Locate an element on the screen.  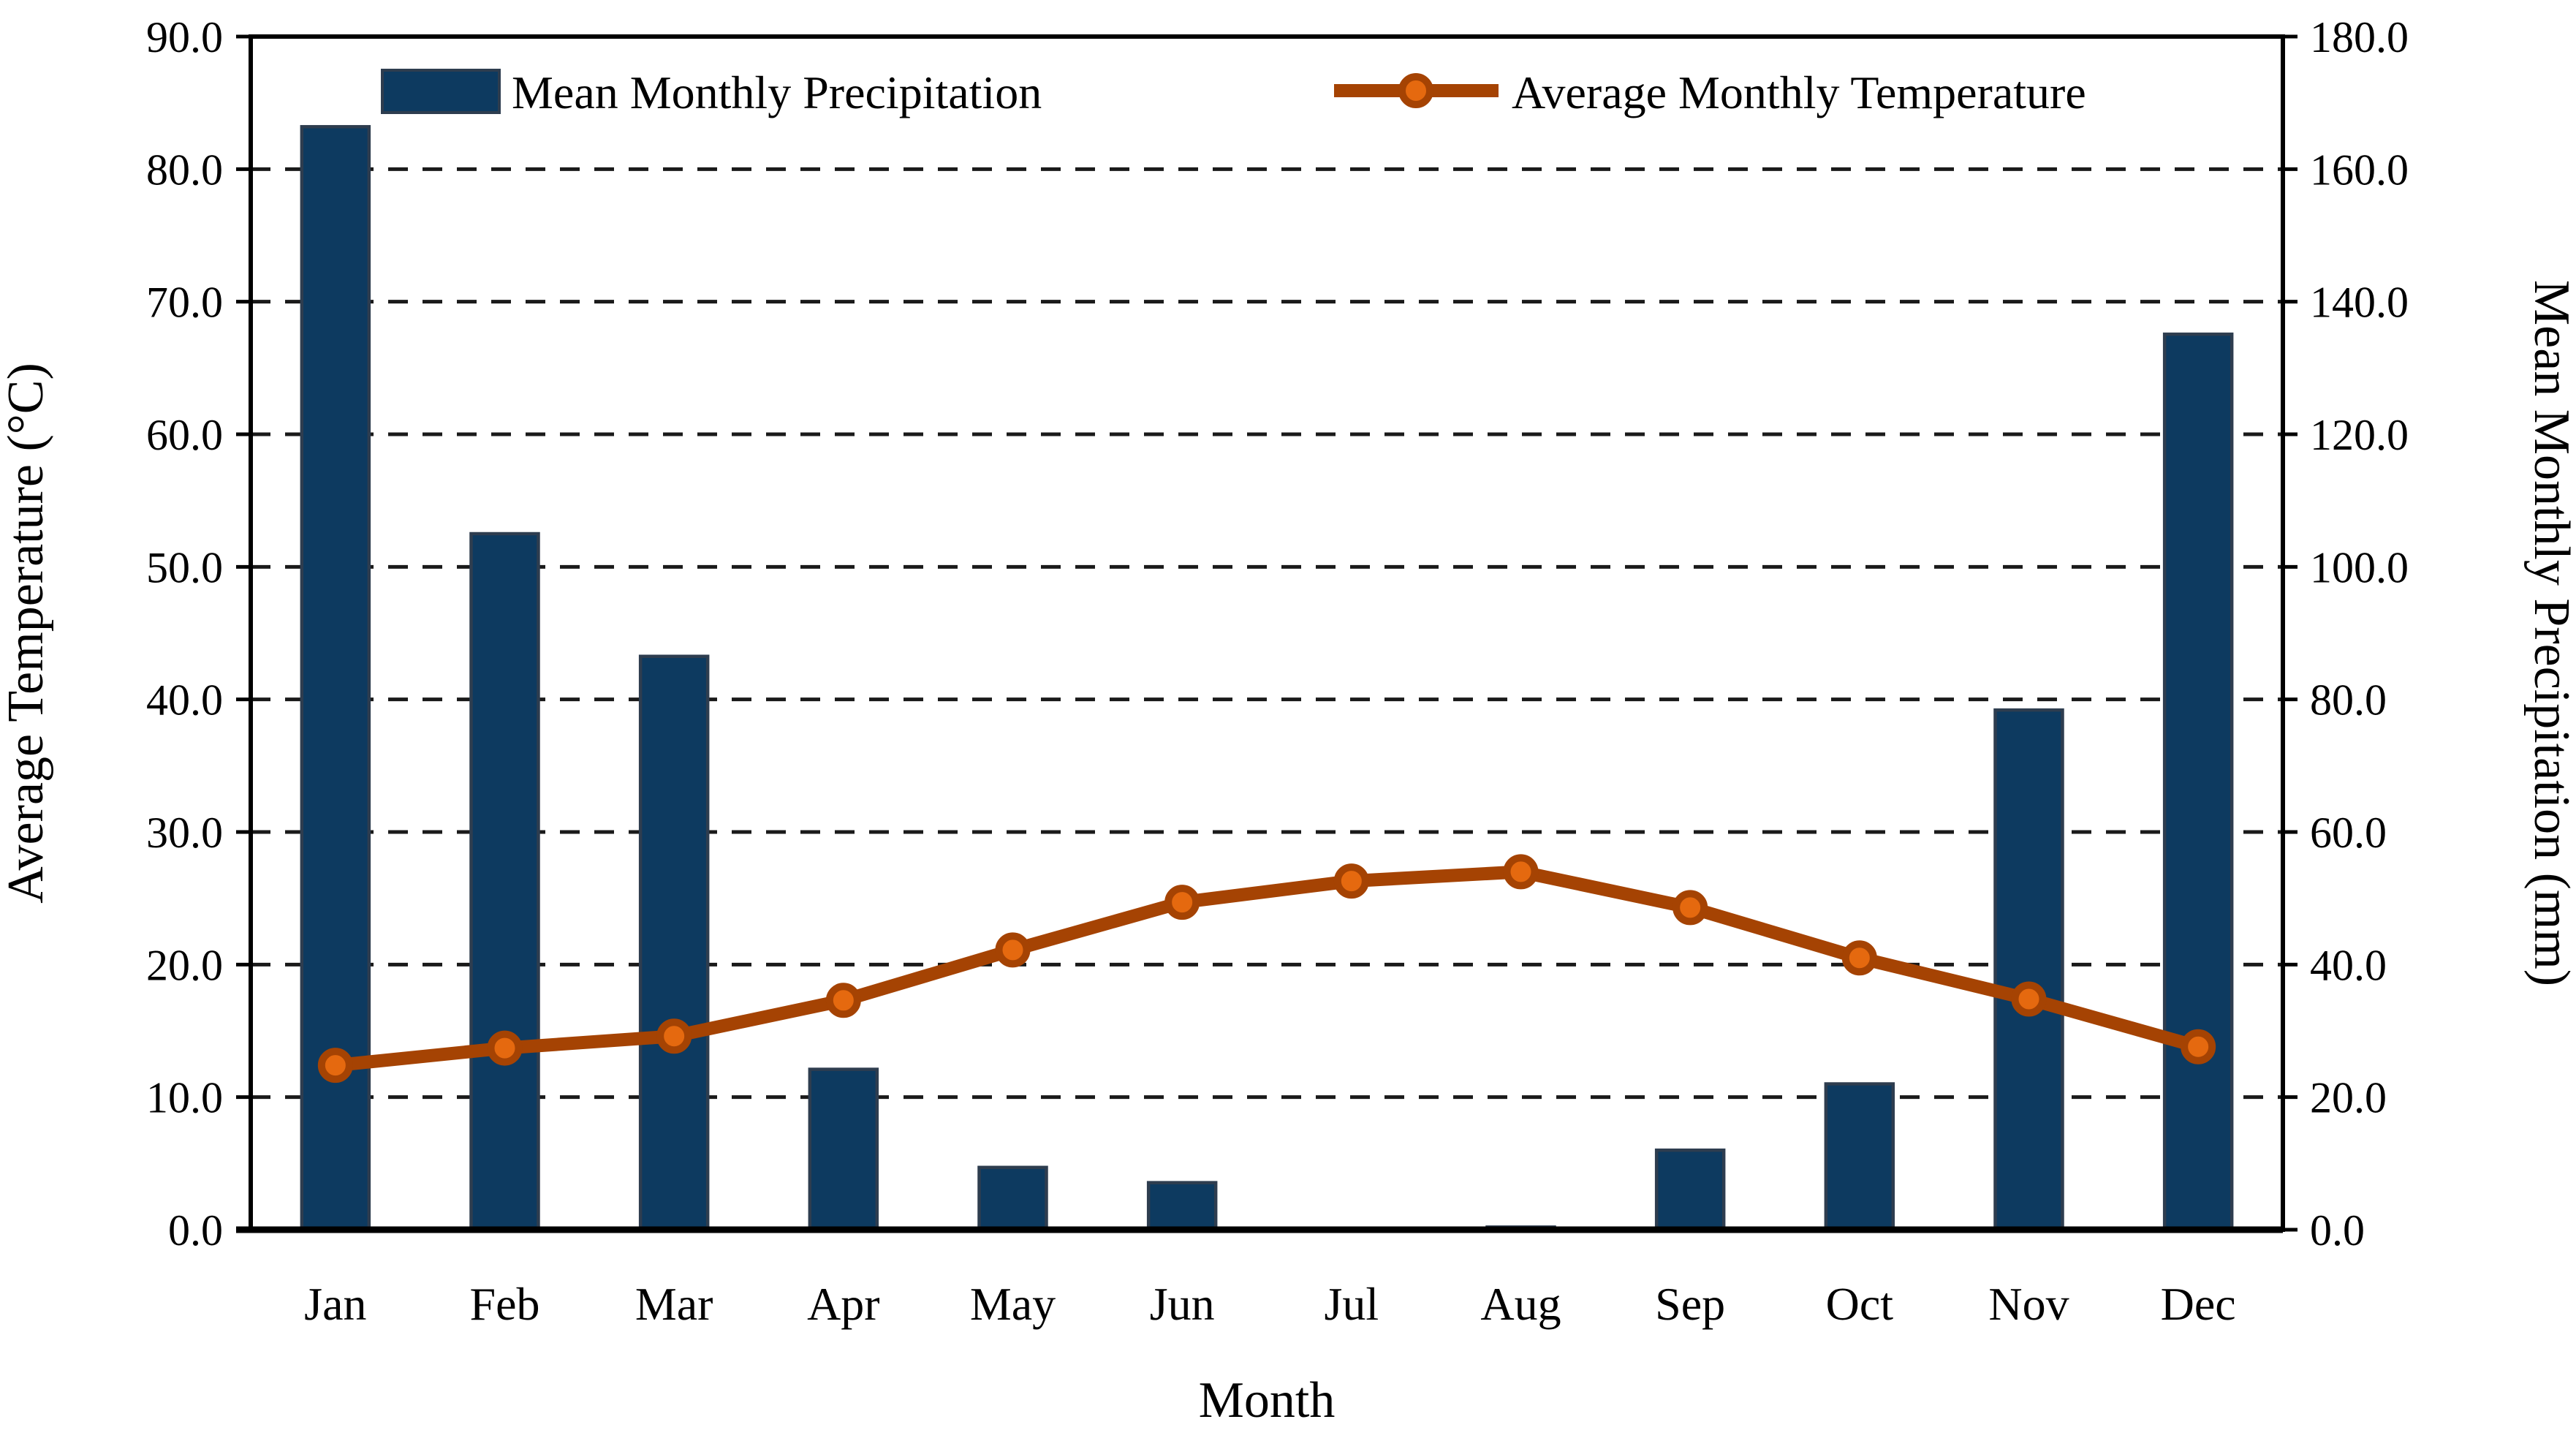
right-axis-tick-label: 160.0 is located at coordinates (2359, 169).